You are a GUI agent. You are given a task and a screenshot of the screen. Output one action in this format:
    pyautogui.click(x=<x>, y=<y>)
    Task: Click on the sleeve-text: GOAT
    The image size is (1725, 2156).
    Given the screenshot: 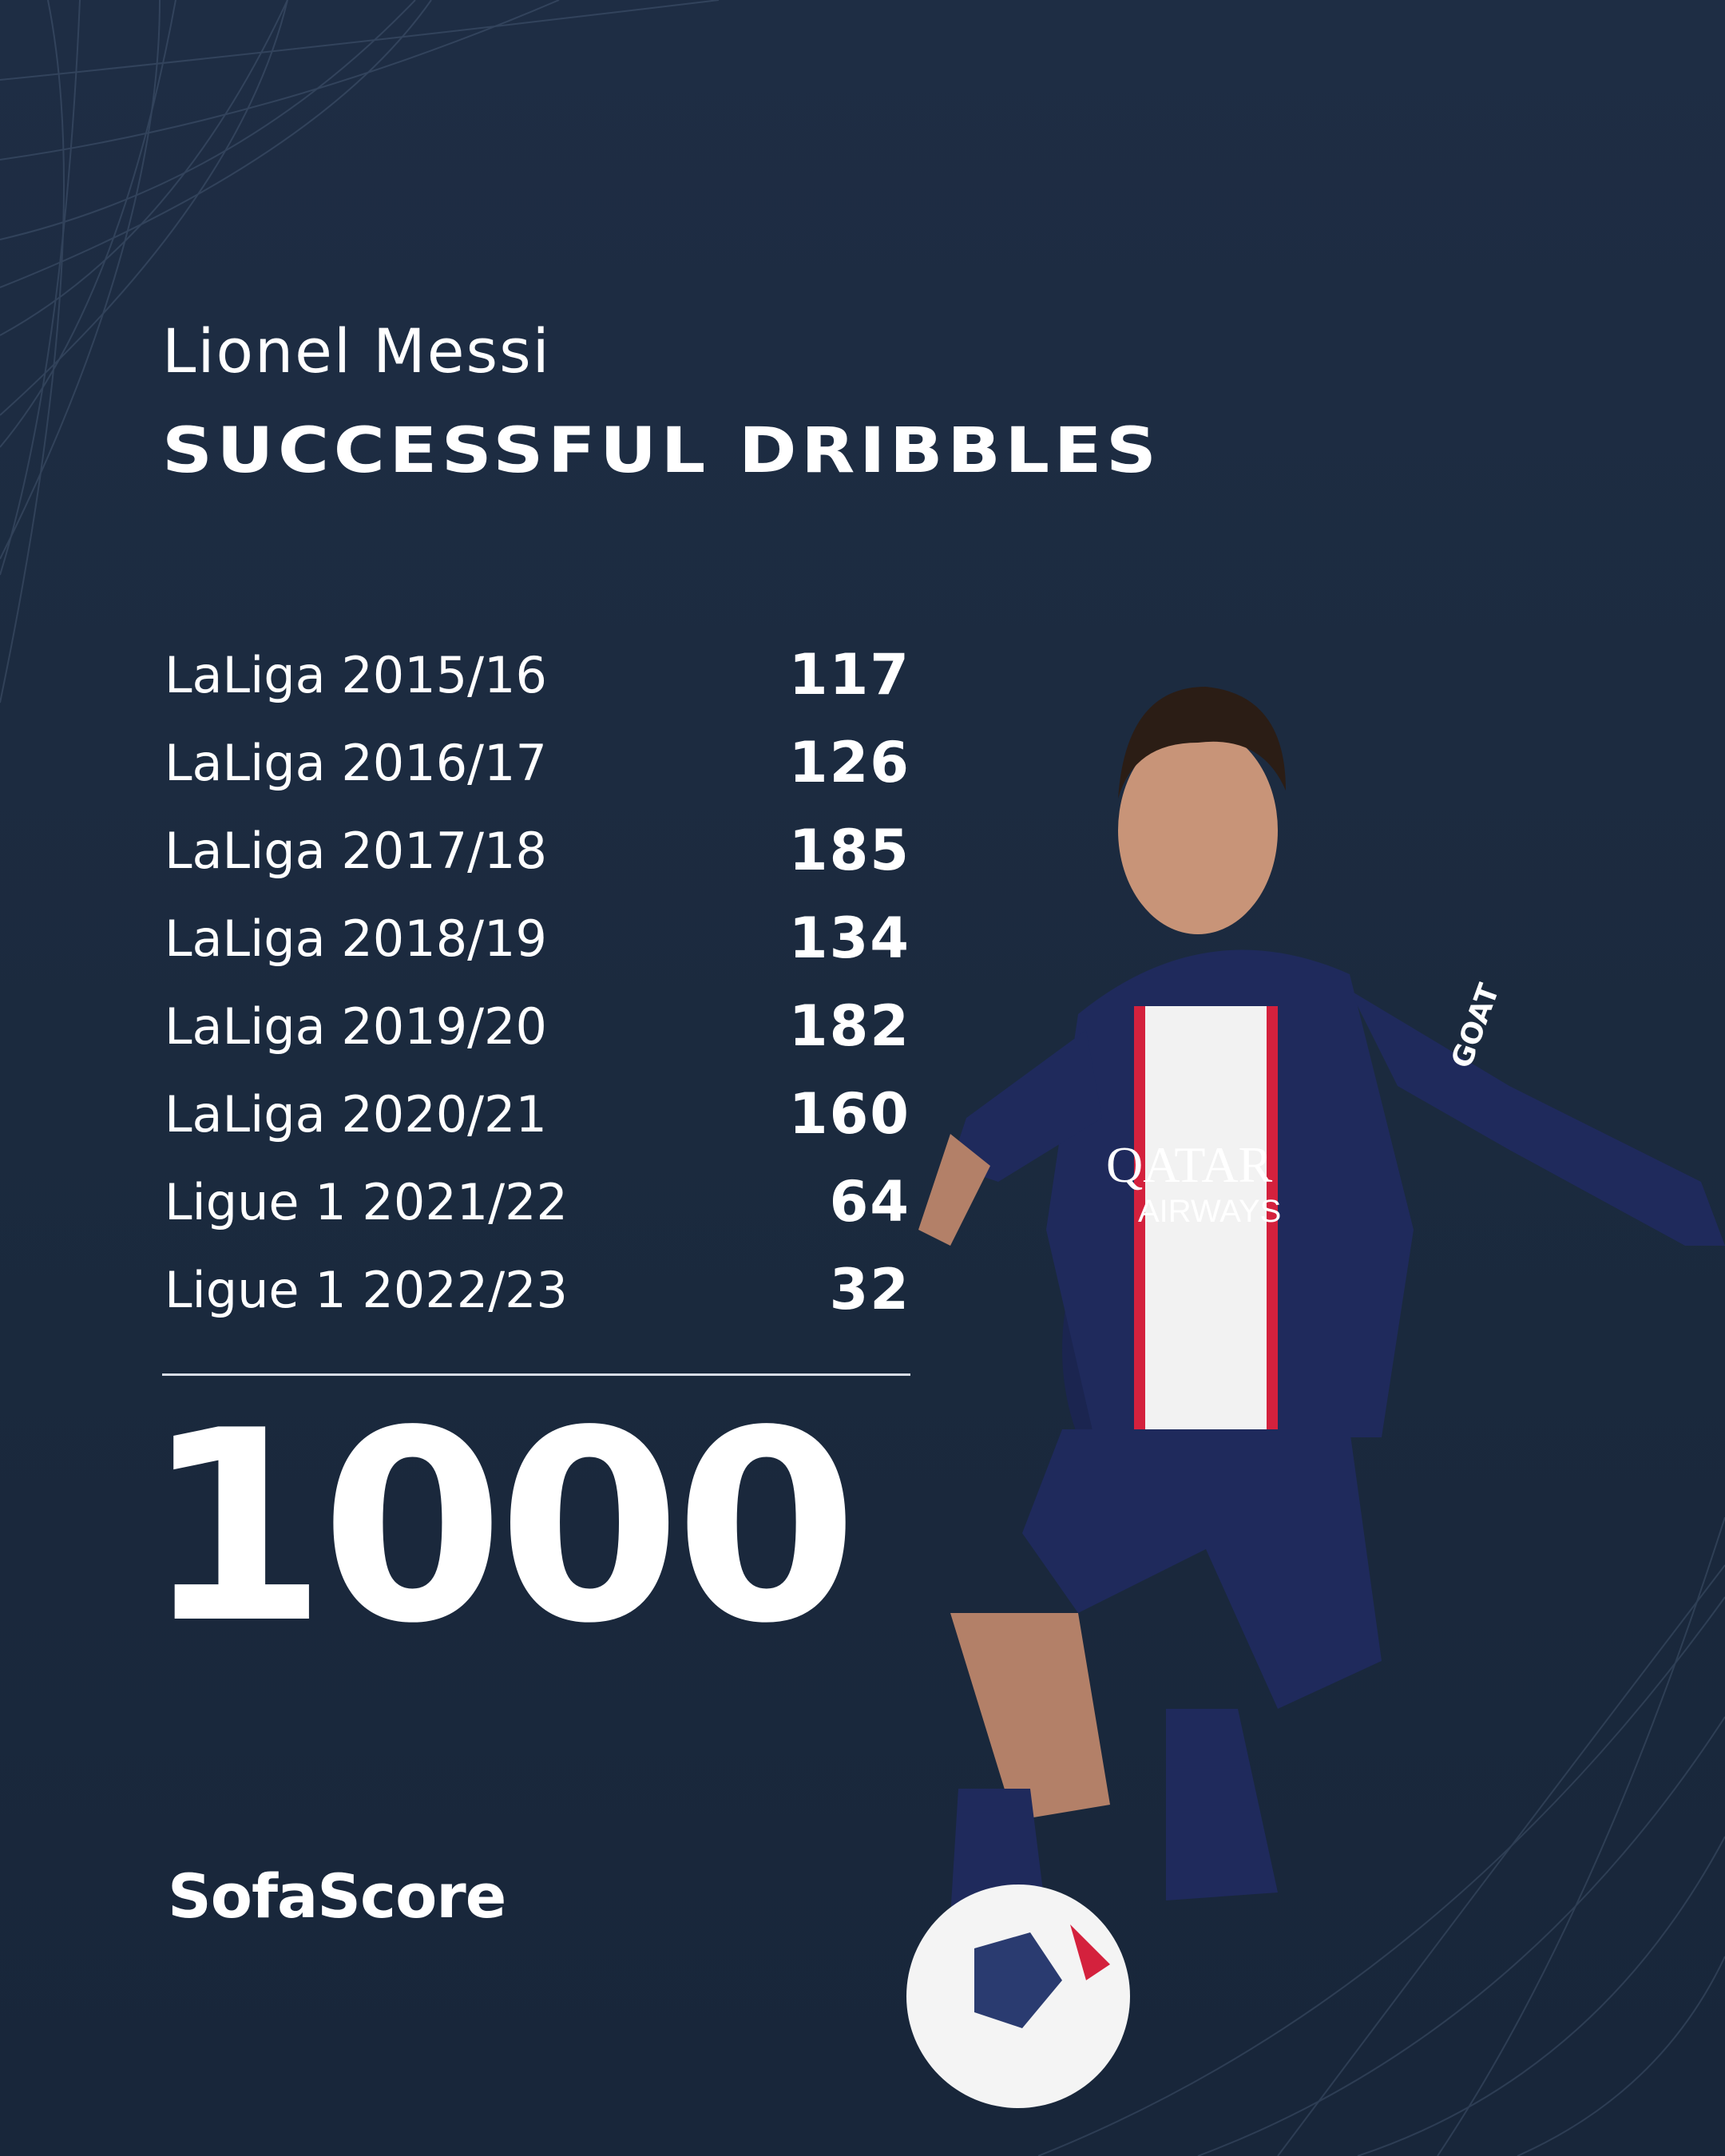 What is the action you would take?
    pyautogui.click(x=1476, y=1025)
    